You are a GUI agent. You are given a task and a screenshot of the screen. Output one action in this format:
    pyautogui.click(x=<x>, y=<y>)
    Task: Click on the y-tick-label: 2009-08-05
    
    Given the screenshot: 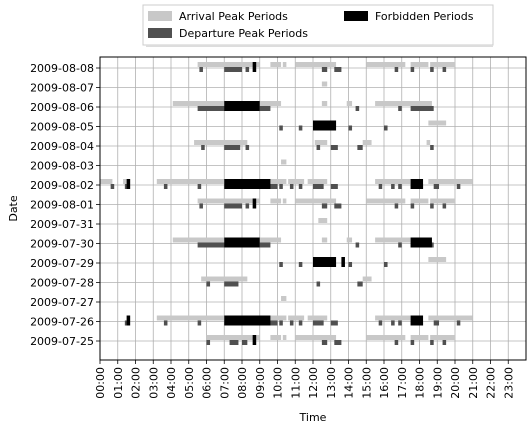 What is the action you would take?
    pyautogui.click(x=62, y=127)
    